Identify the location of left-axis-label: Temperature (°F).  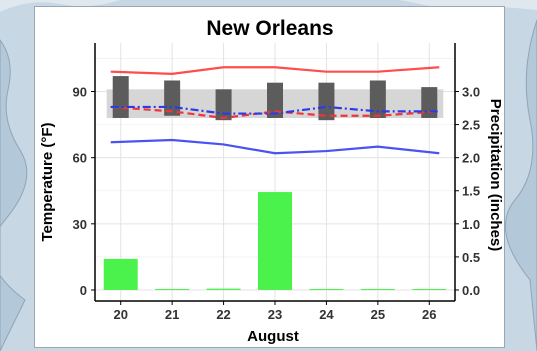
(47, 181).